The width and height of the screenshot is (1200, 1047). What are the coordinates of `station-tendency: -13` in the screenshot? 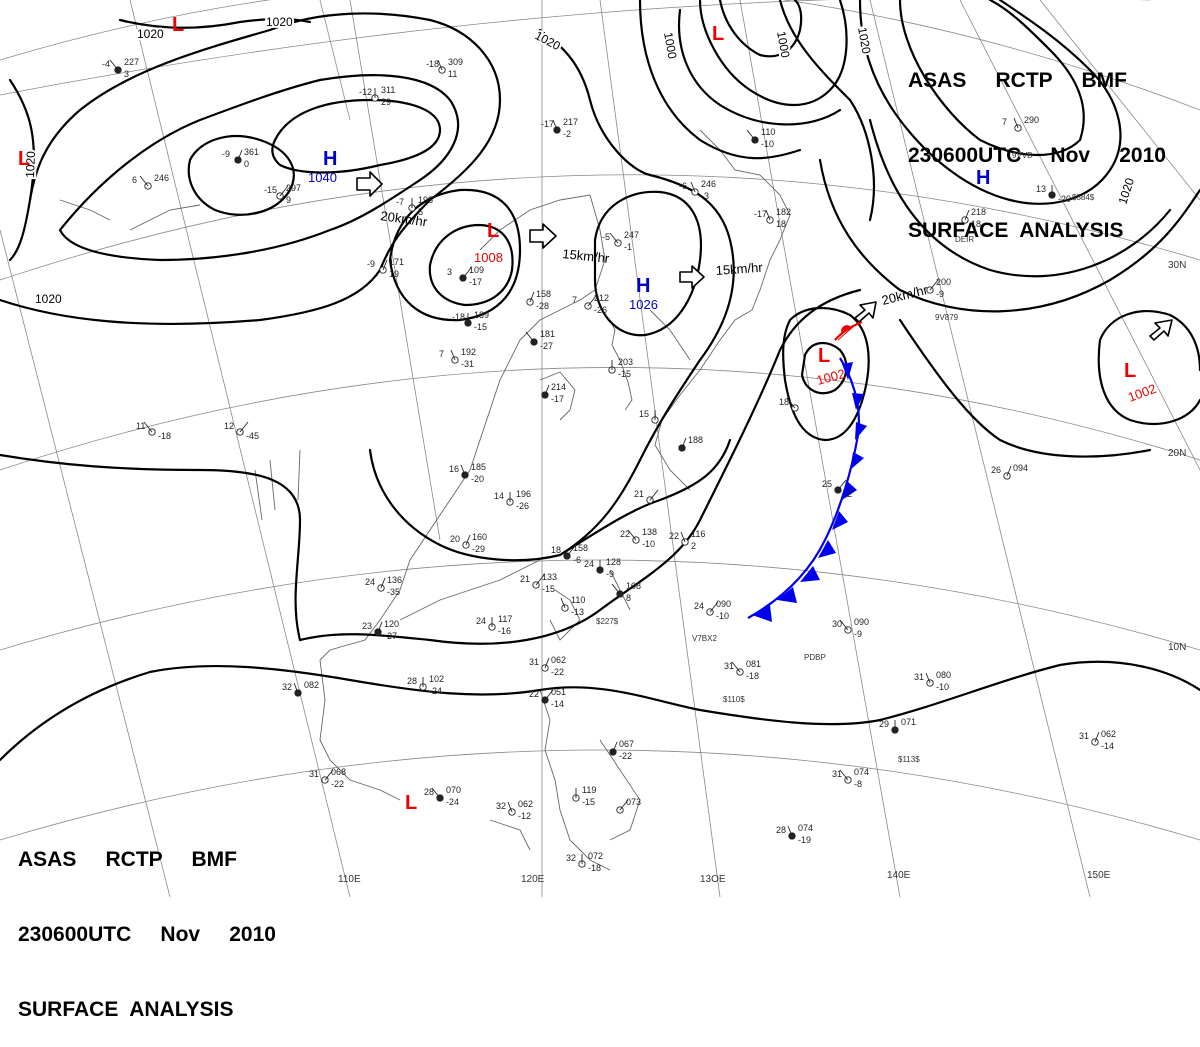 It's located at (577, 612).